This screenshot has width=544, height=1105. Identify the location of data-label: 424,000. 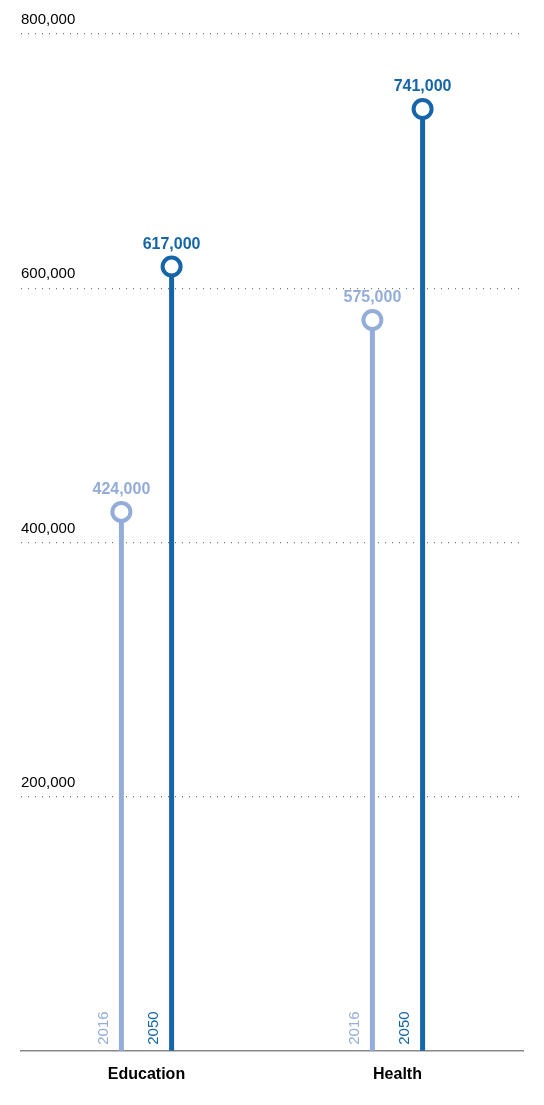
(121, 489).